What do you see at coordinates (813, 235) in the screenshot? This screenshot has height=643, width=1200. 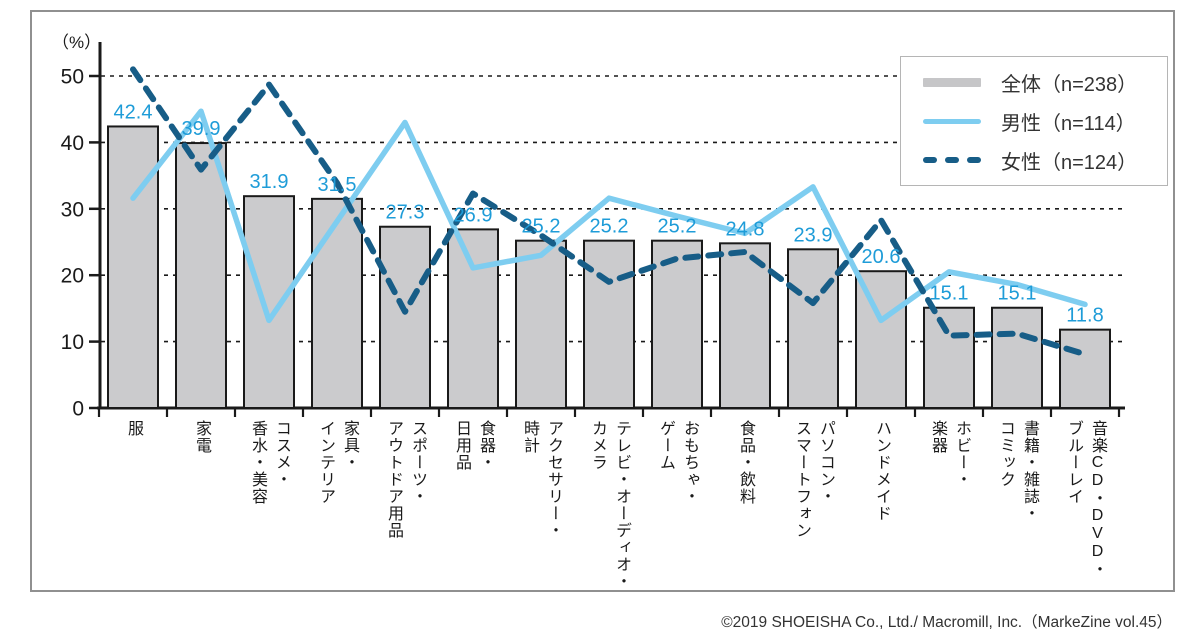 I see `bar-value-label: 23.9` at bounding box center [813, 235].